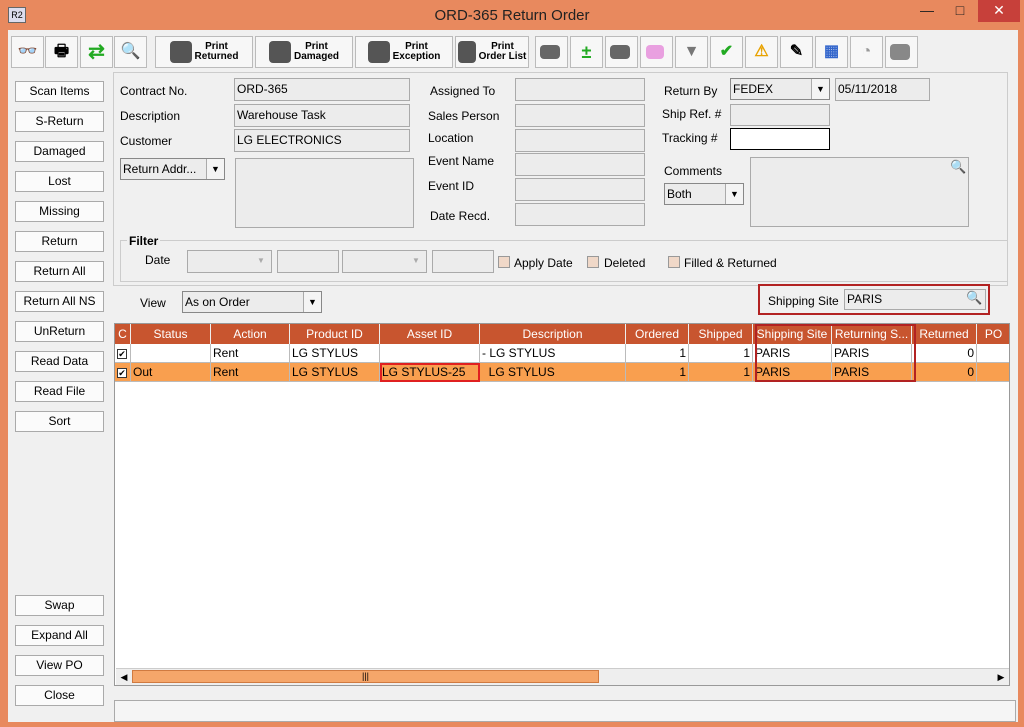 This screenshot has width=1024, height=727. Describe the element at coordinates (59, 151) in the screenshot. I see `btn-damaged: Damaged` at that location.